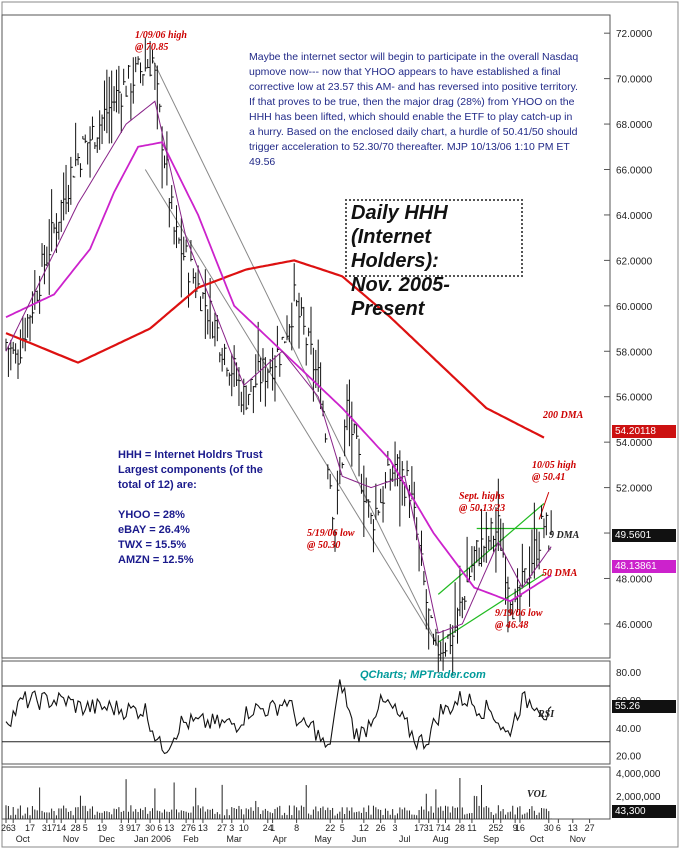  I want to click on date-tick-label: 9, so click(128, 828).